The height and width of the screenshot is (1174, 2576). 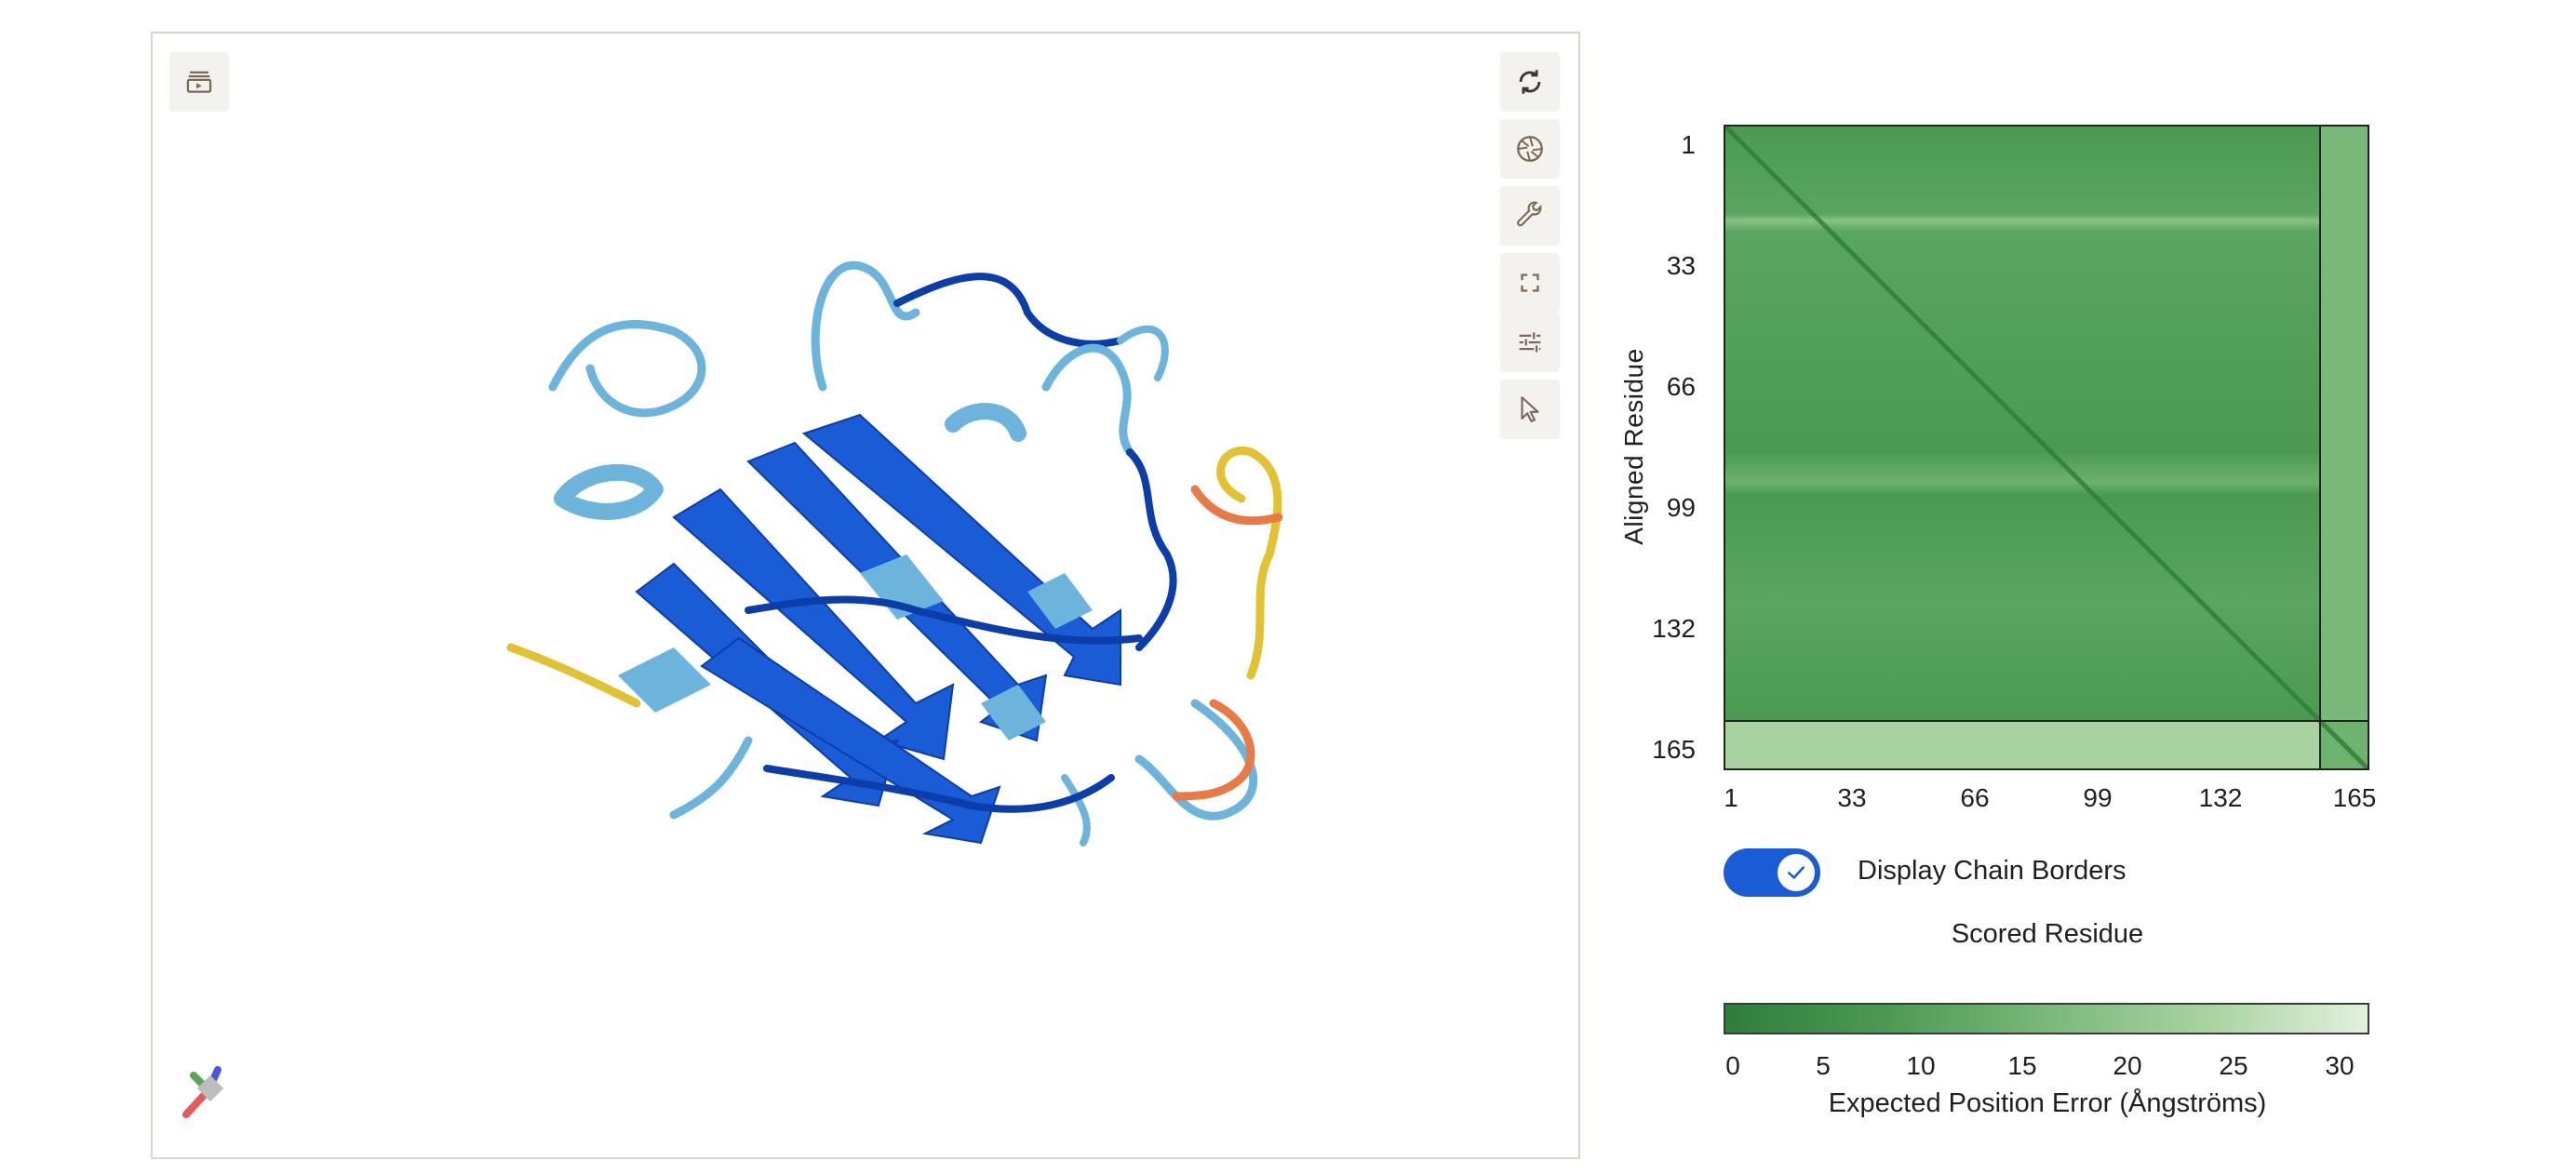 I want to click on animation-toggle-button, so click(x=199, y=82).